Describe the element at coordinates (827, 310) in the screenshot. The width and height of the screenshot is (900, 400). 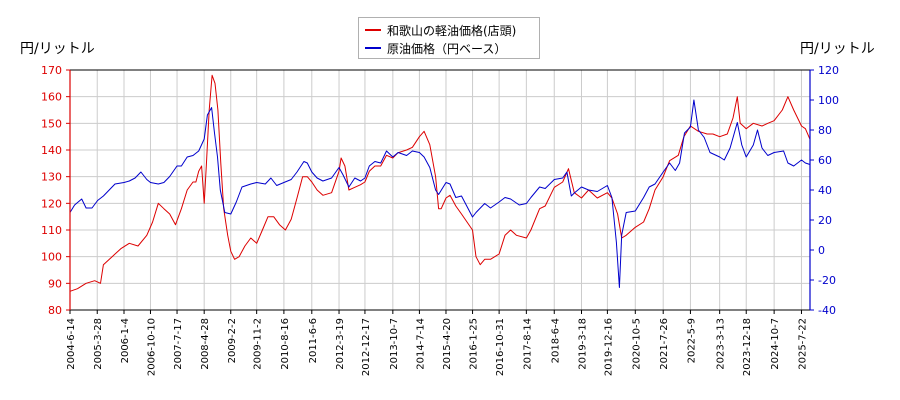
I see `right-tick-label: -40` at that location.